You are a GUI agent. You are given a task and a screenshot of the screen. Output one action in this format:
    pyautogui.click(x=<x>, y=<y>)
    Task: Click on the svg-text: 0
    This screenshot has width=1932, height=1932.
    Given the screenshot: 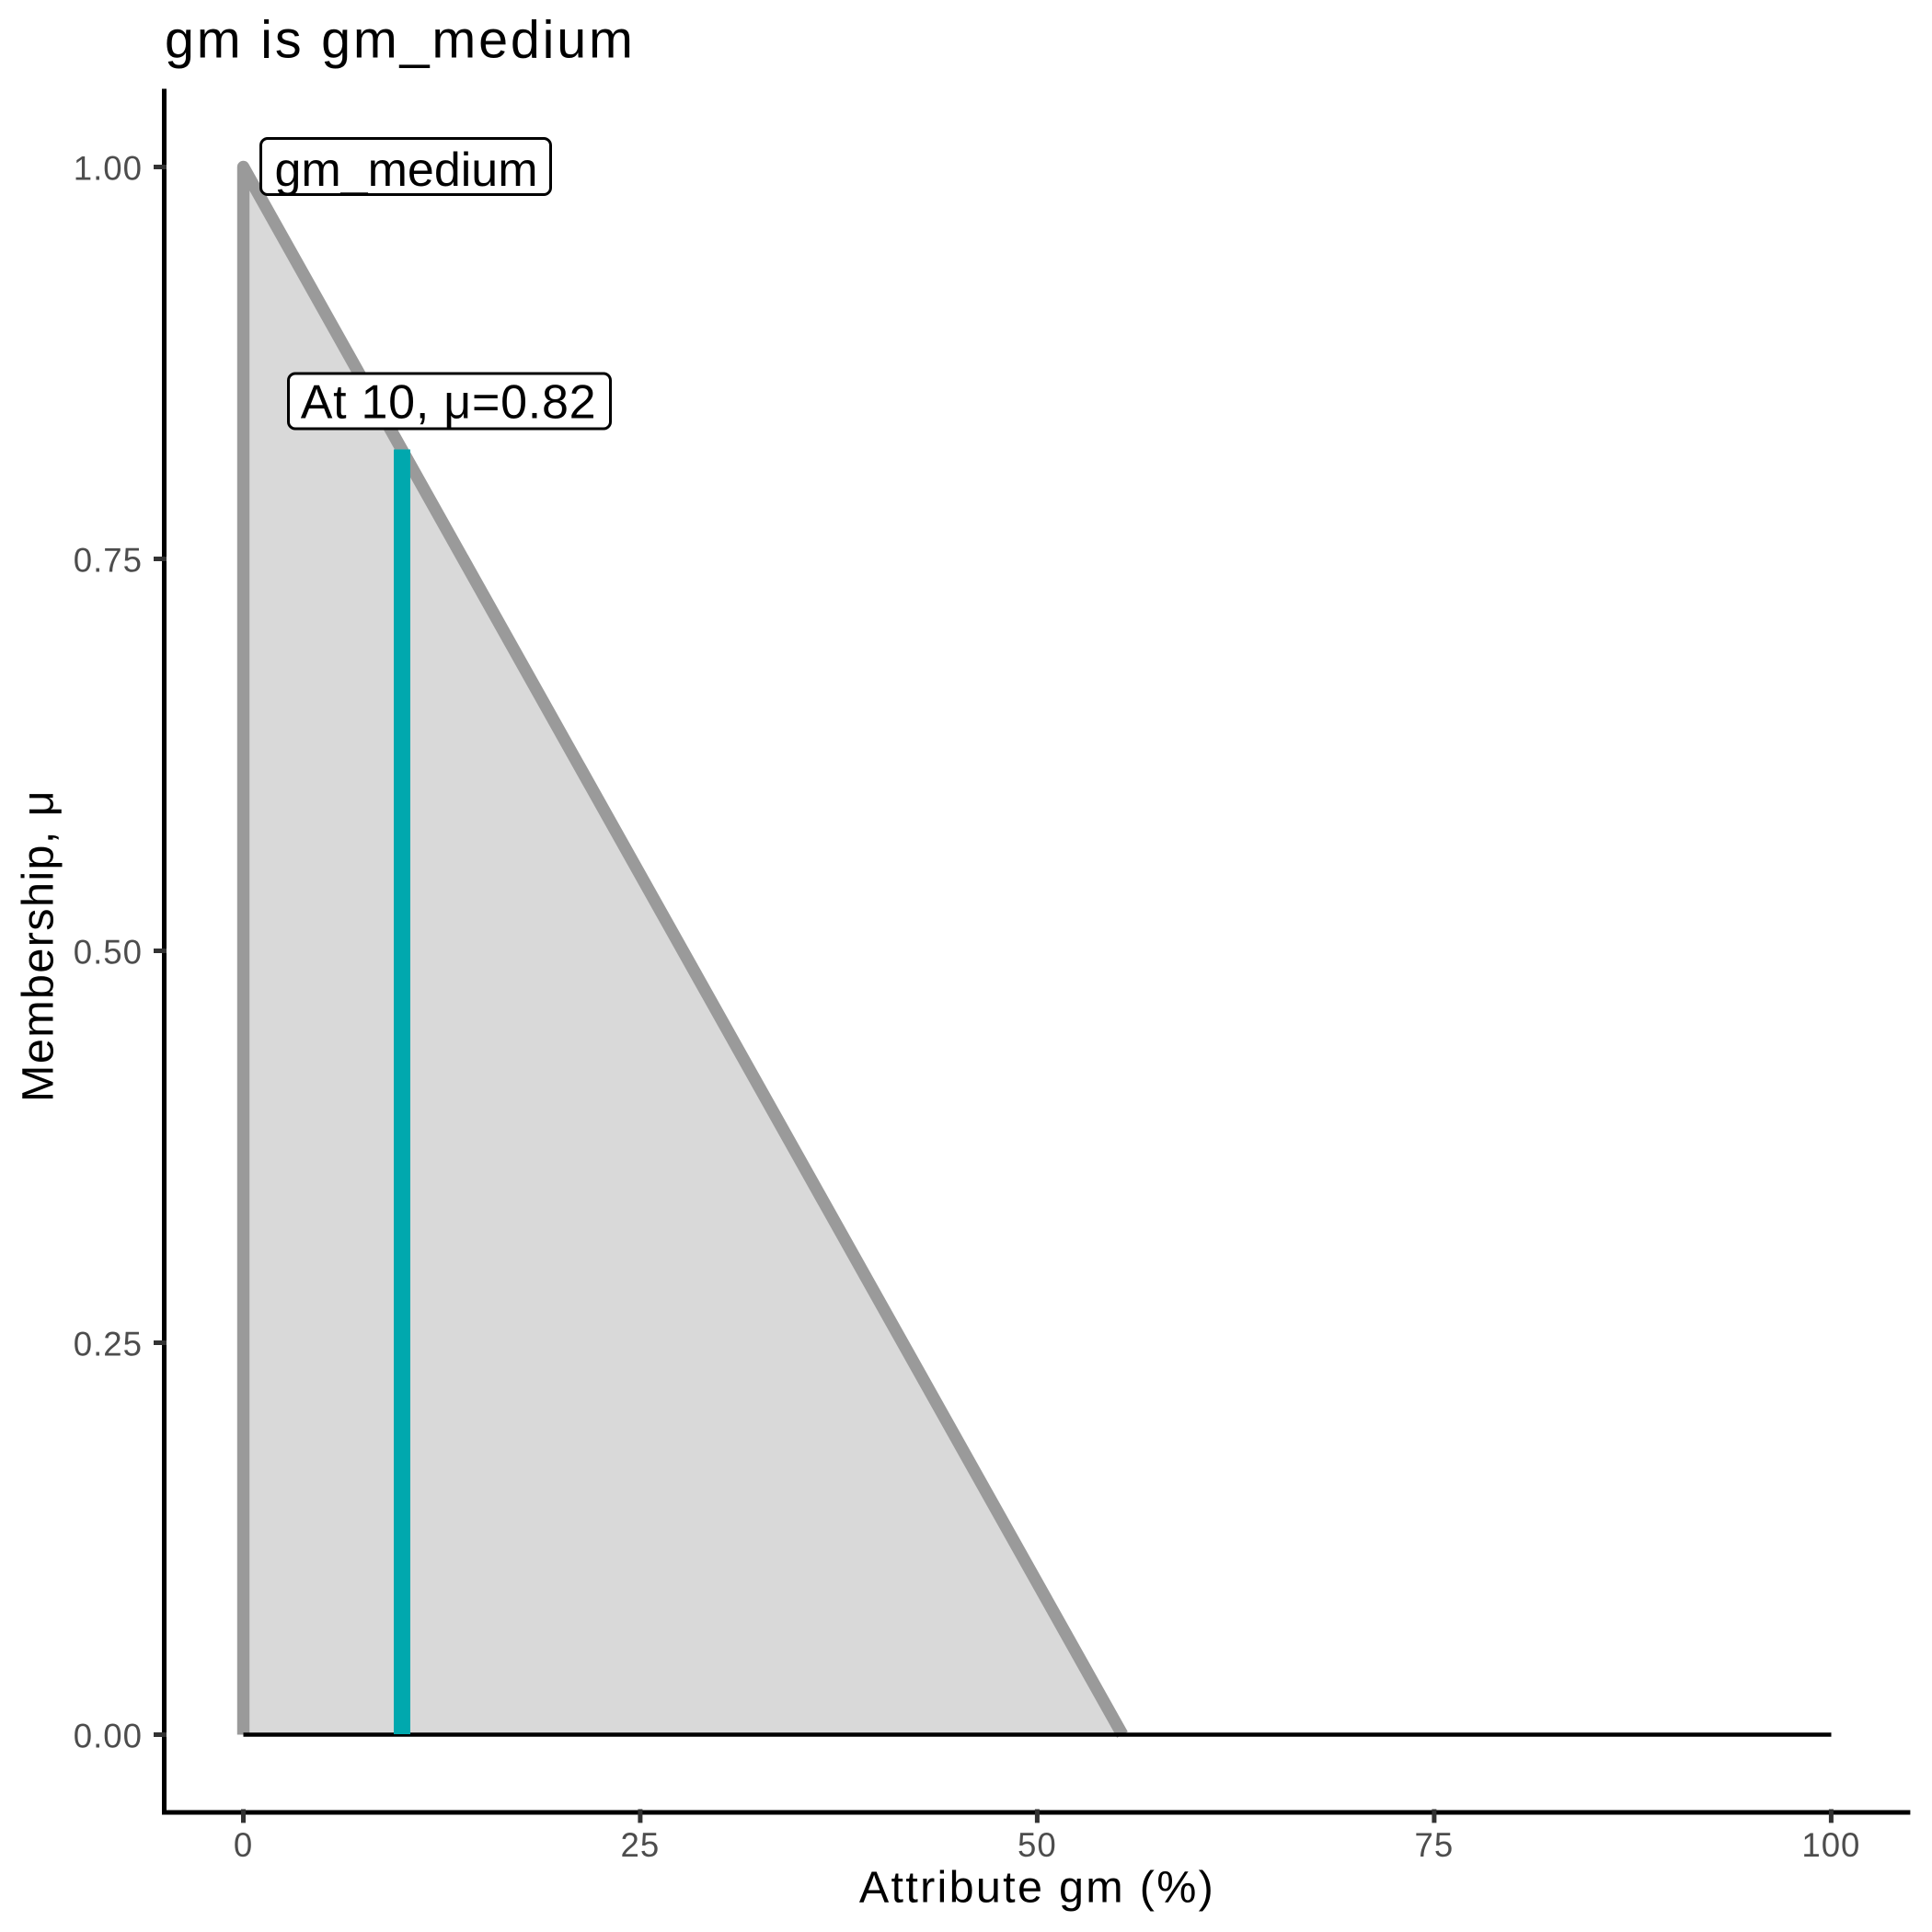 What is the action you would take?
    pyautogui.click(x=243, y=1845)
    